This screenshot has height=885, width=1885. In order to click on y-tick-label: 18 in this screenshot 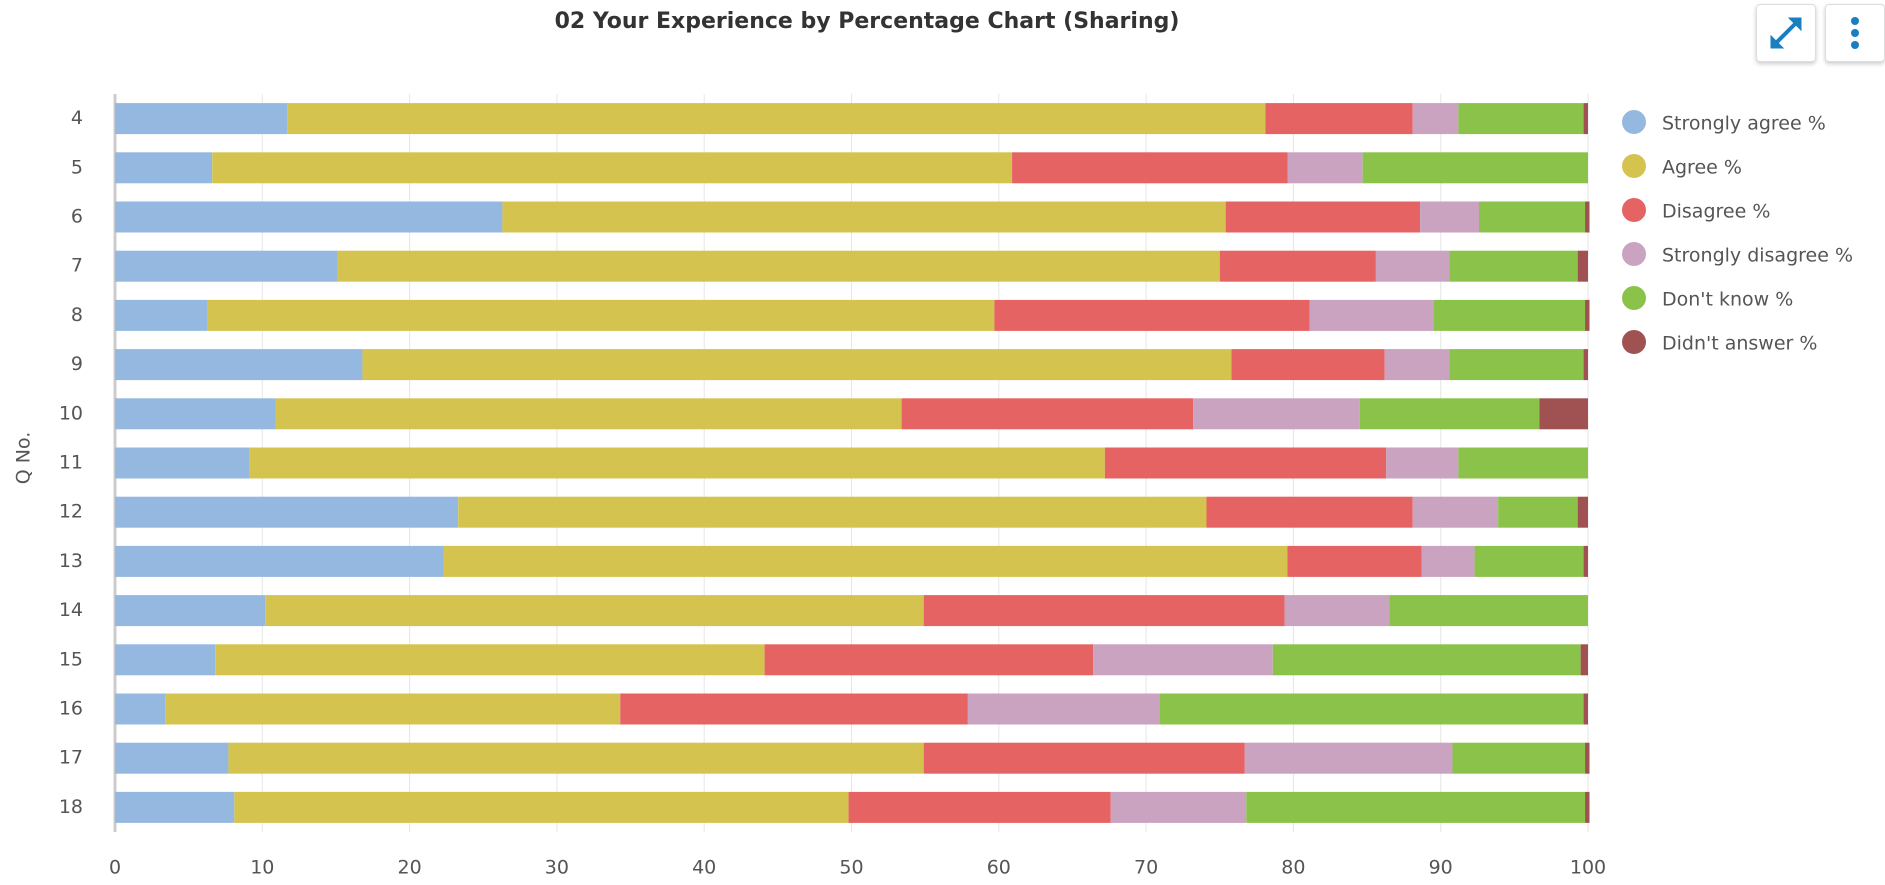, I will do `click(71, 807)`.